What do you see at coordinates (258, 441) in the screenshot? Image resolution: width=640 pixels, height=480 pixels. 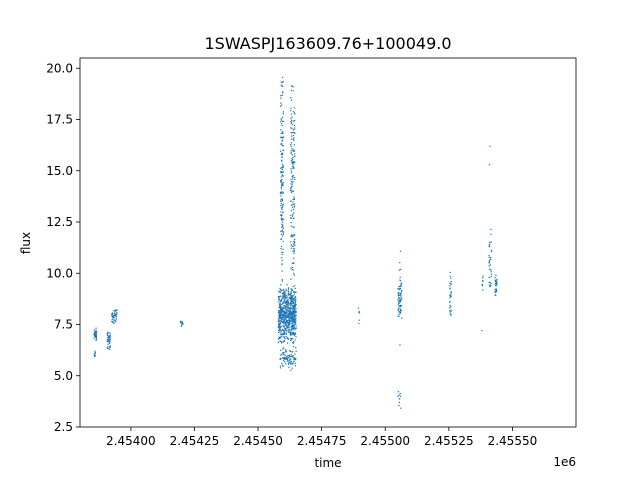 I see `x-tick-label: 2.45450` at bounding box center [258, 441].